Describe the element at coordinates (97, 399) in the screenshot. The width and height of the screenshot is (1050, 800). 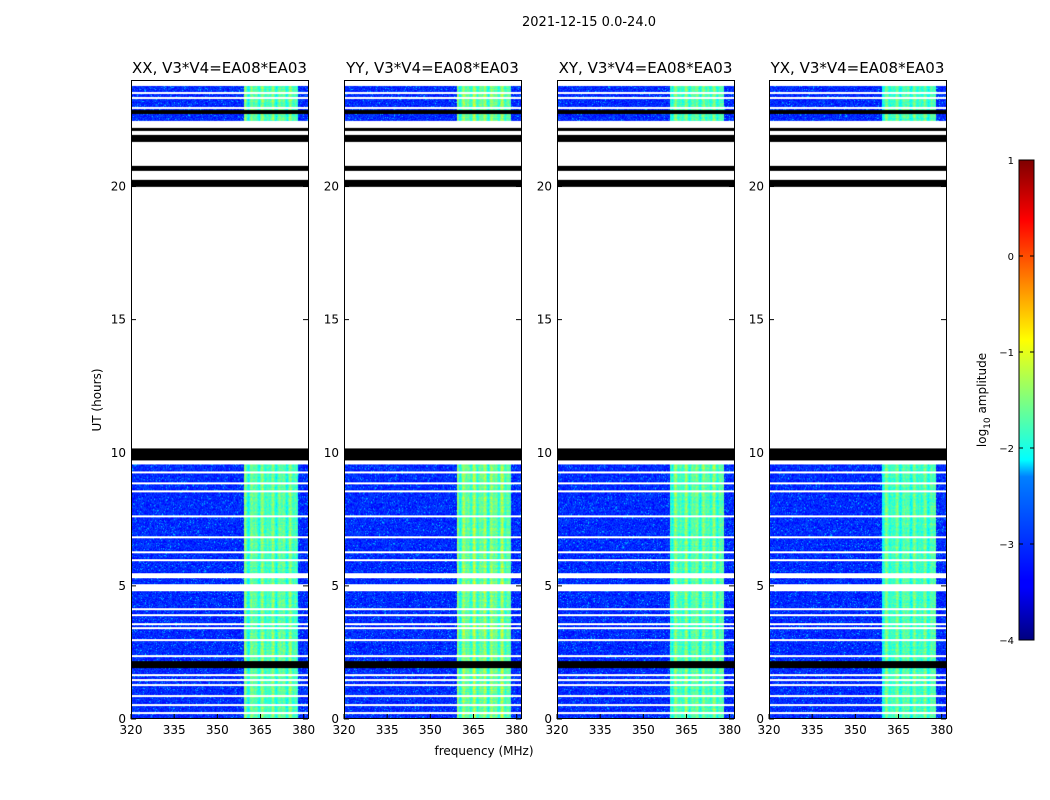
I see `y-axis-label: UT (hours)` at that location.